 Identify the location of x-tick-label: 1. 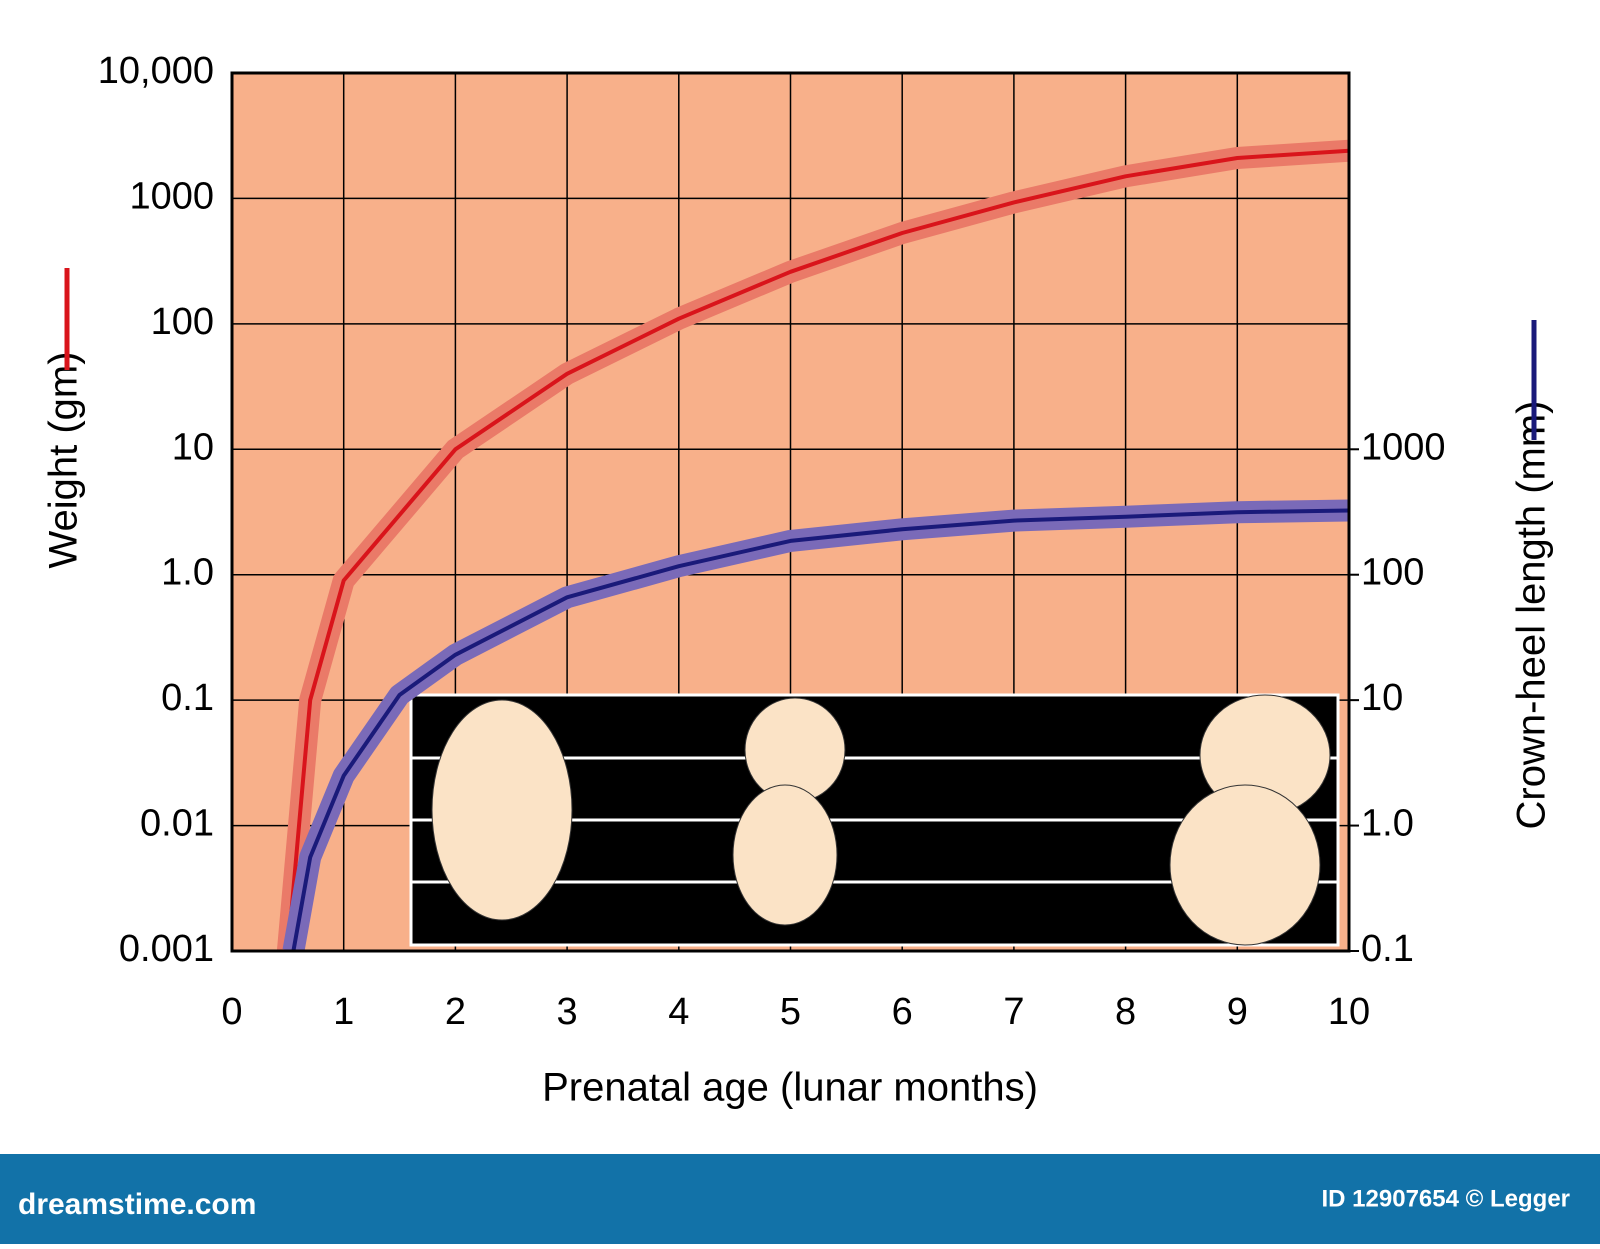
(343, 1012).